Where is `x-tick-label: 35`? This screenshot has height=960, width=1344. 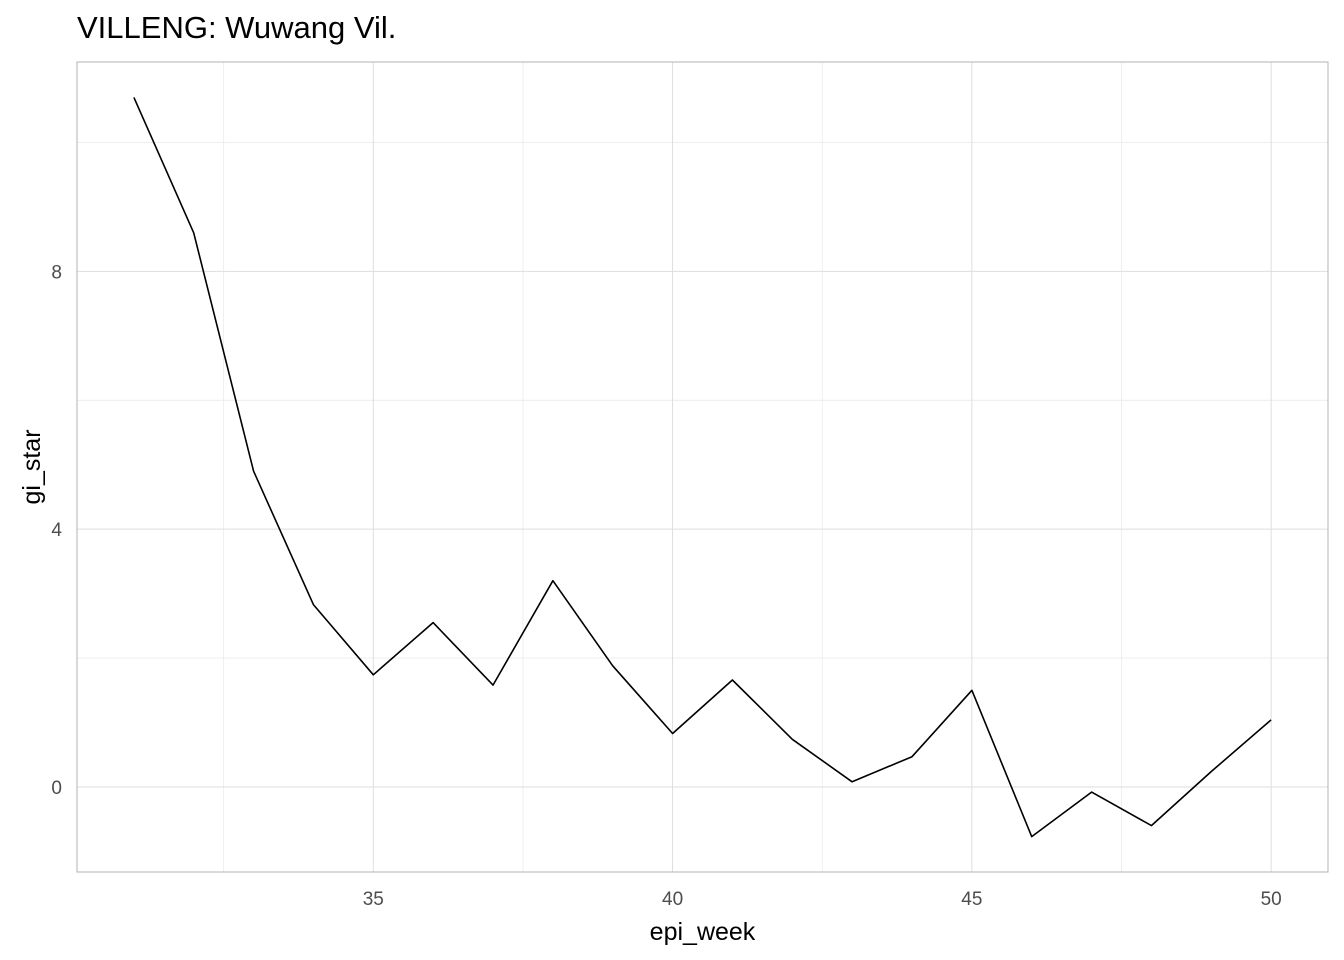
x-tick-label: 35 is located at coordinates (373, 899).